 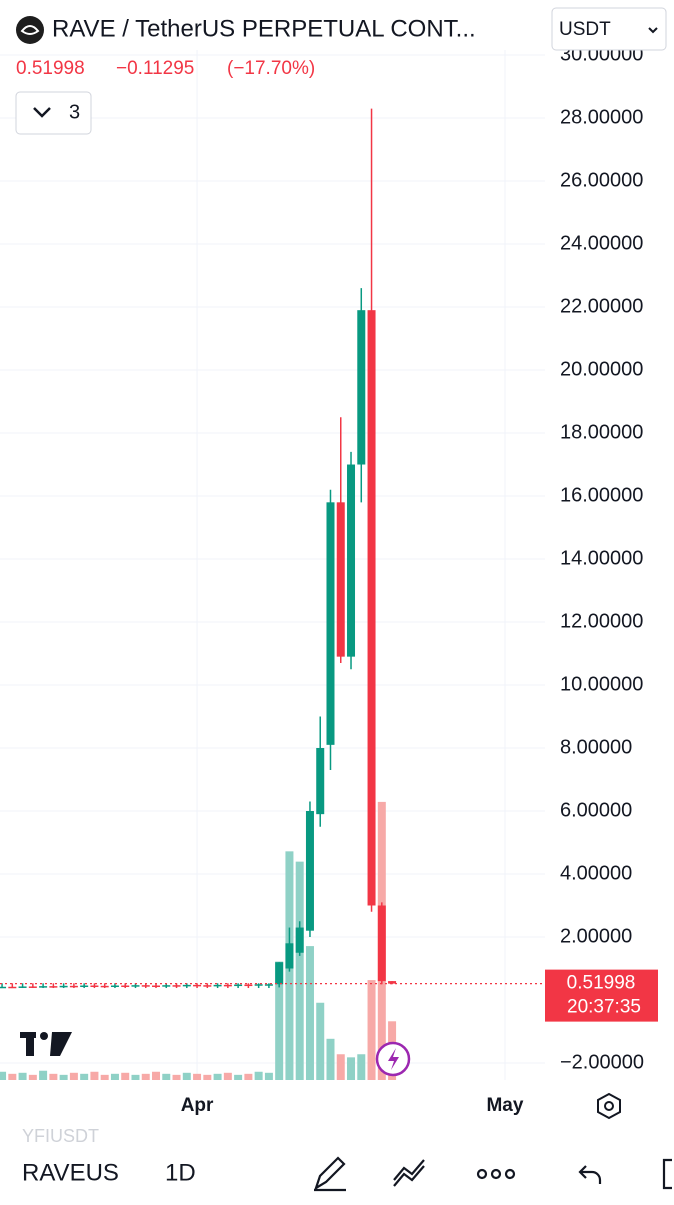 I want to click on y-tick-label: 4.00000, so click(x=596, y=873).